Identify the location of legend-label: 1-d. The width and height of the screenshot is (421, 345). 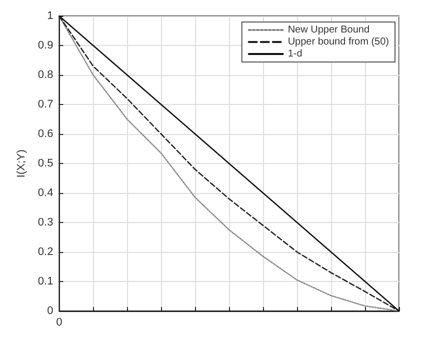
(295, 54).